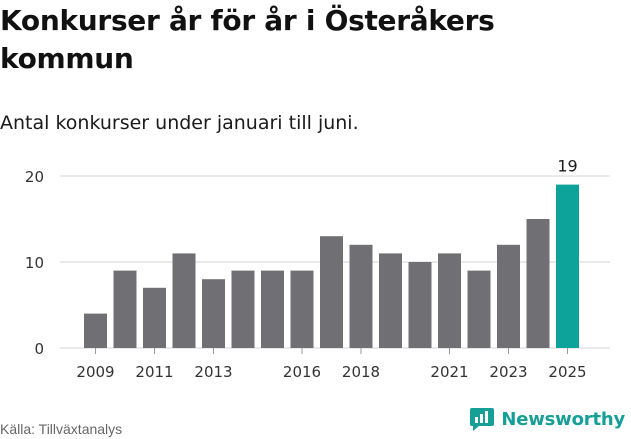  Describe the element at coordinates (390, 300) in the screenshot. I see `bar-2019` at that location.